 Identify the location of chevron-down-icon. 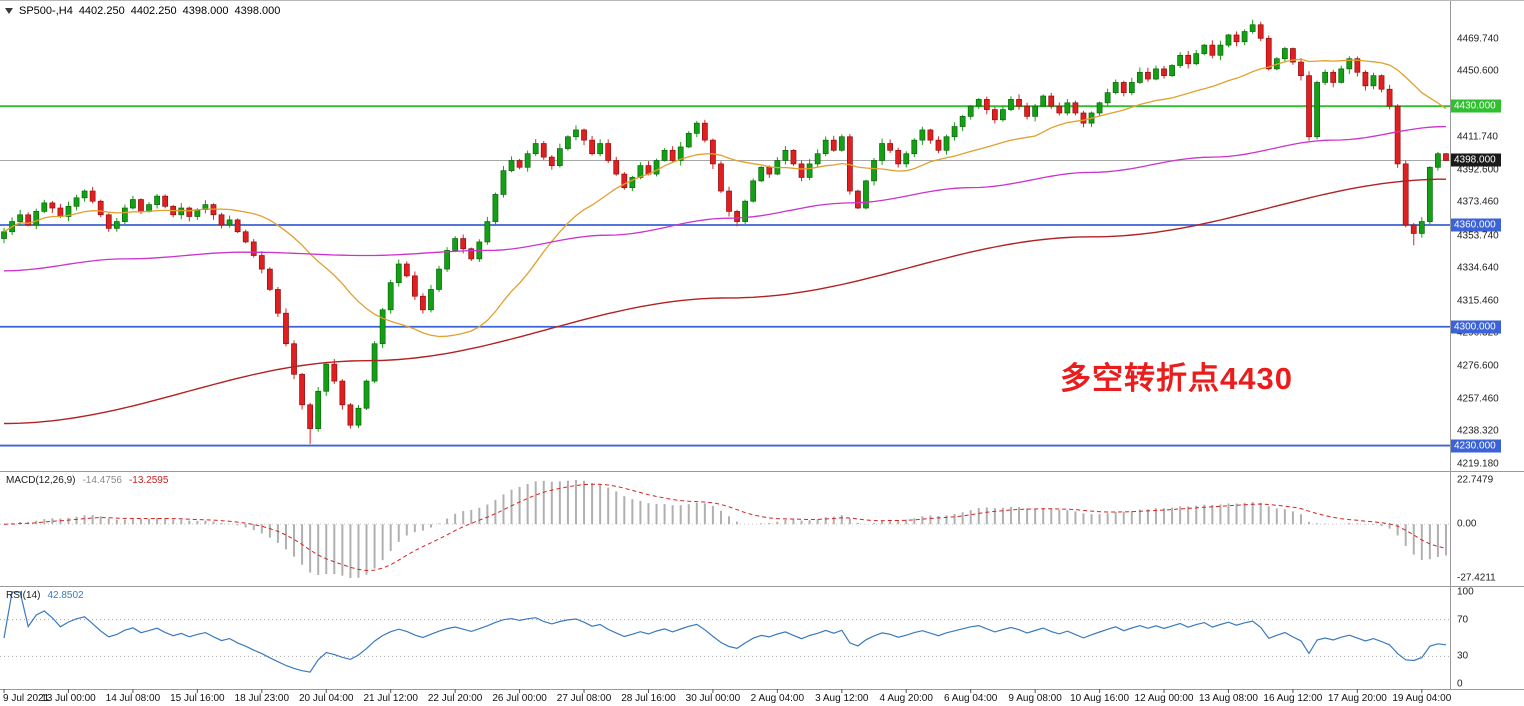
(9, 11).